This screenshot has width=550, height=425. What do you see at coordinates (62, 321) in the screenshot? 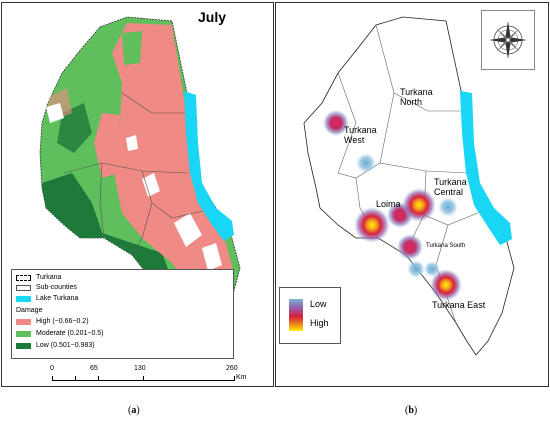
I see `legend-high: High (−0.66−0.2)` at bounding box center [62, 321].